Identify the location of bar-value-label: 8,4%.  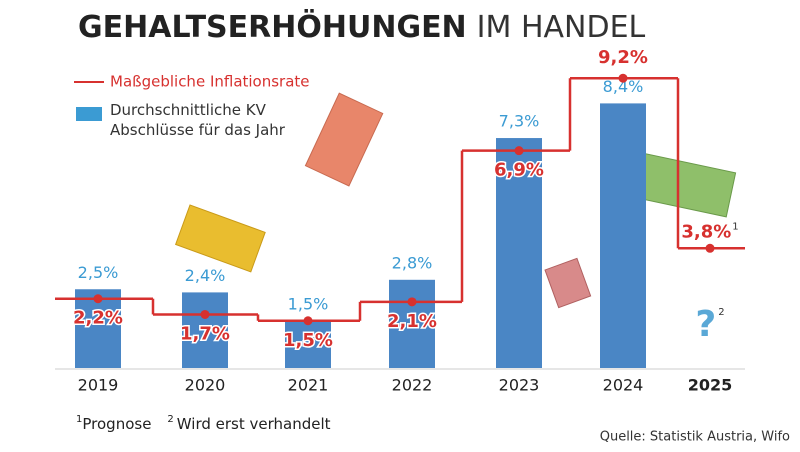
(623, 86).